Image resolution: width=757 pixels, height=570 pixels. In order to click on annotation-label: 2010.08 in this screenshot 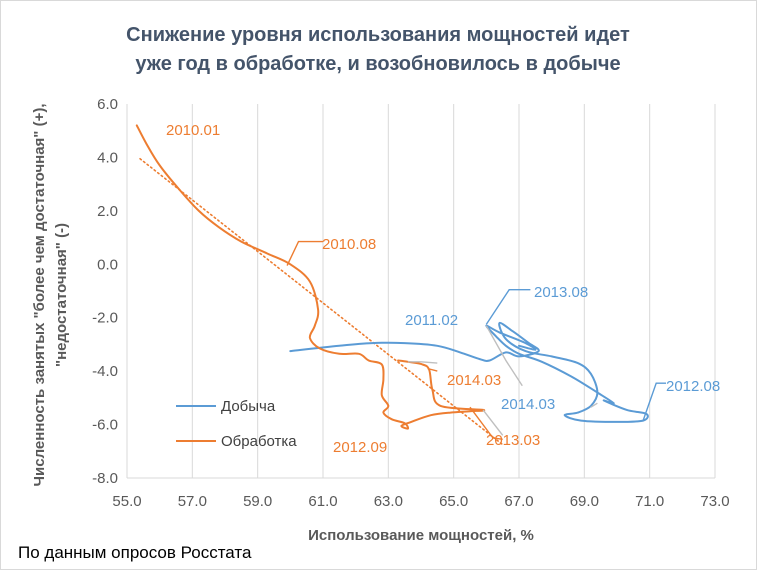, I will do `click(349, 244)`.